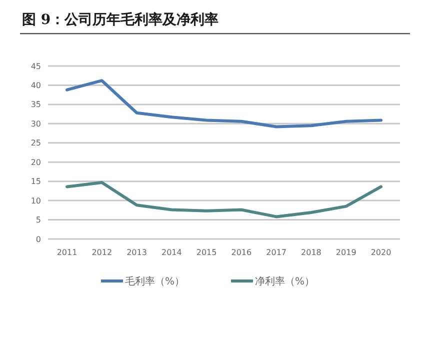 Image resolution: width=422 pixels, height=345 pixels. What do you see at coordinates (206, 252) in the screenshot?
I see `x-tick-label: 2015` at bounding box center [206, 252].